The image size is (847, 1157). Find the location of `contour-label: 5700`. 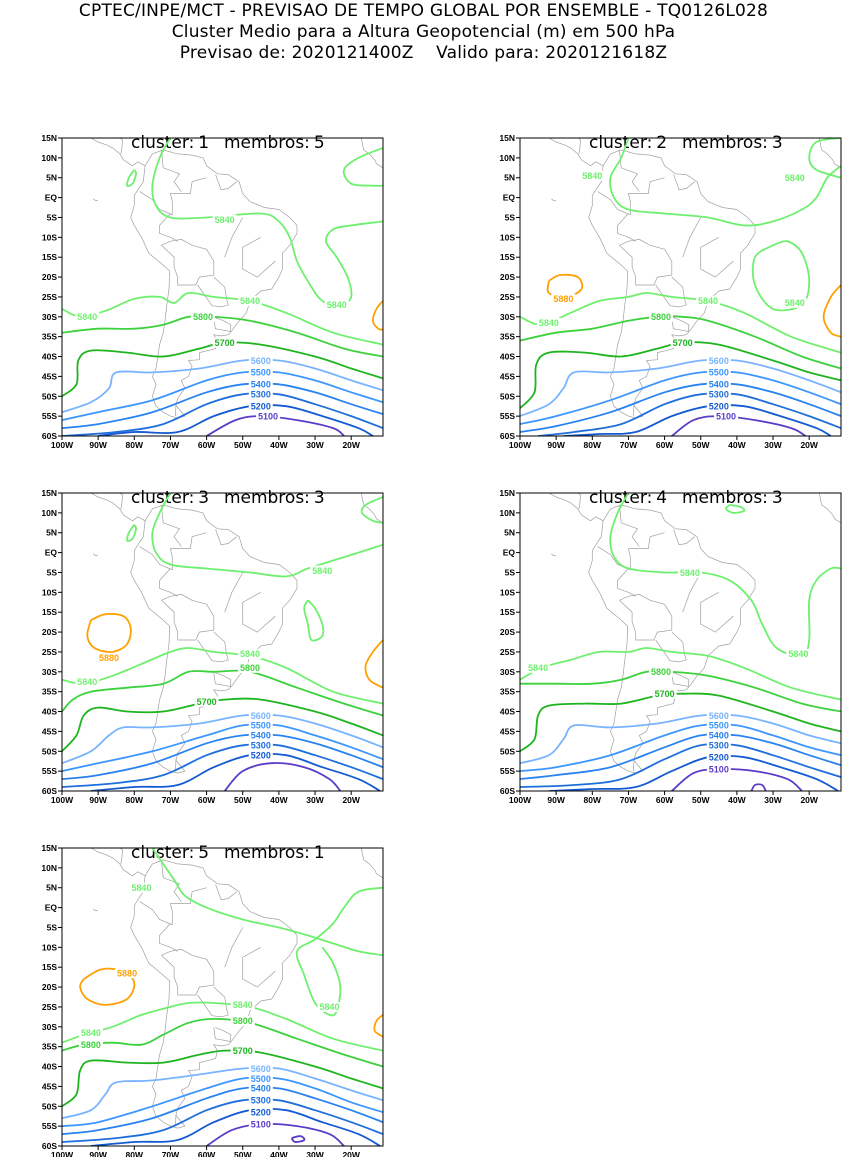

contour-label: 5700 is located at coordinates (243, 1051).